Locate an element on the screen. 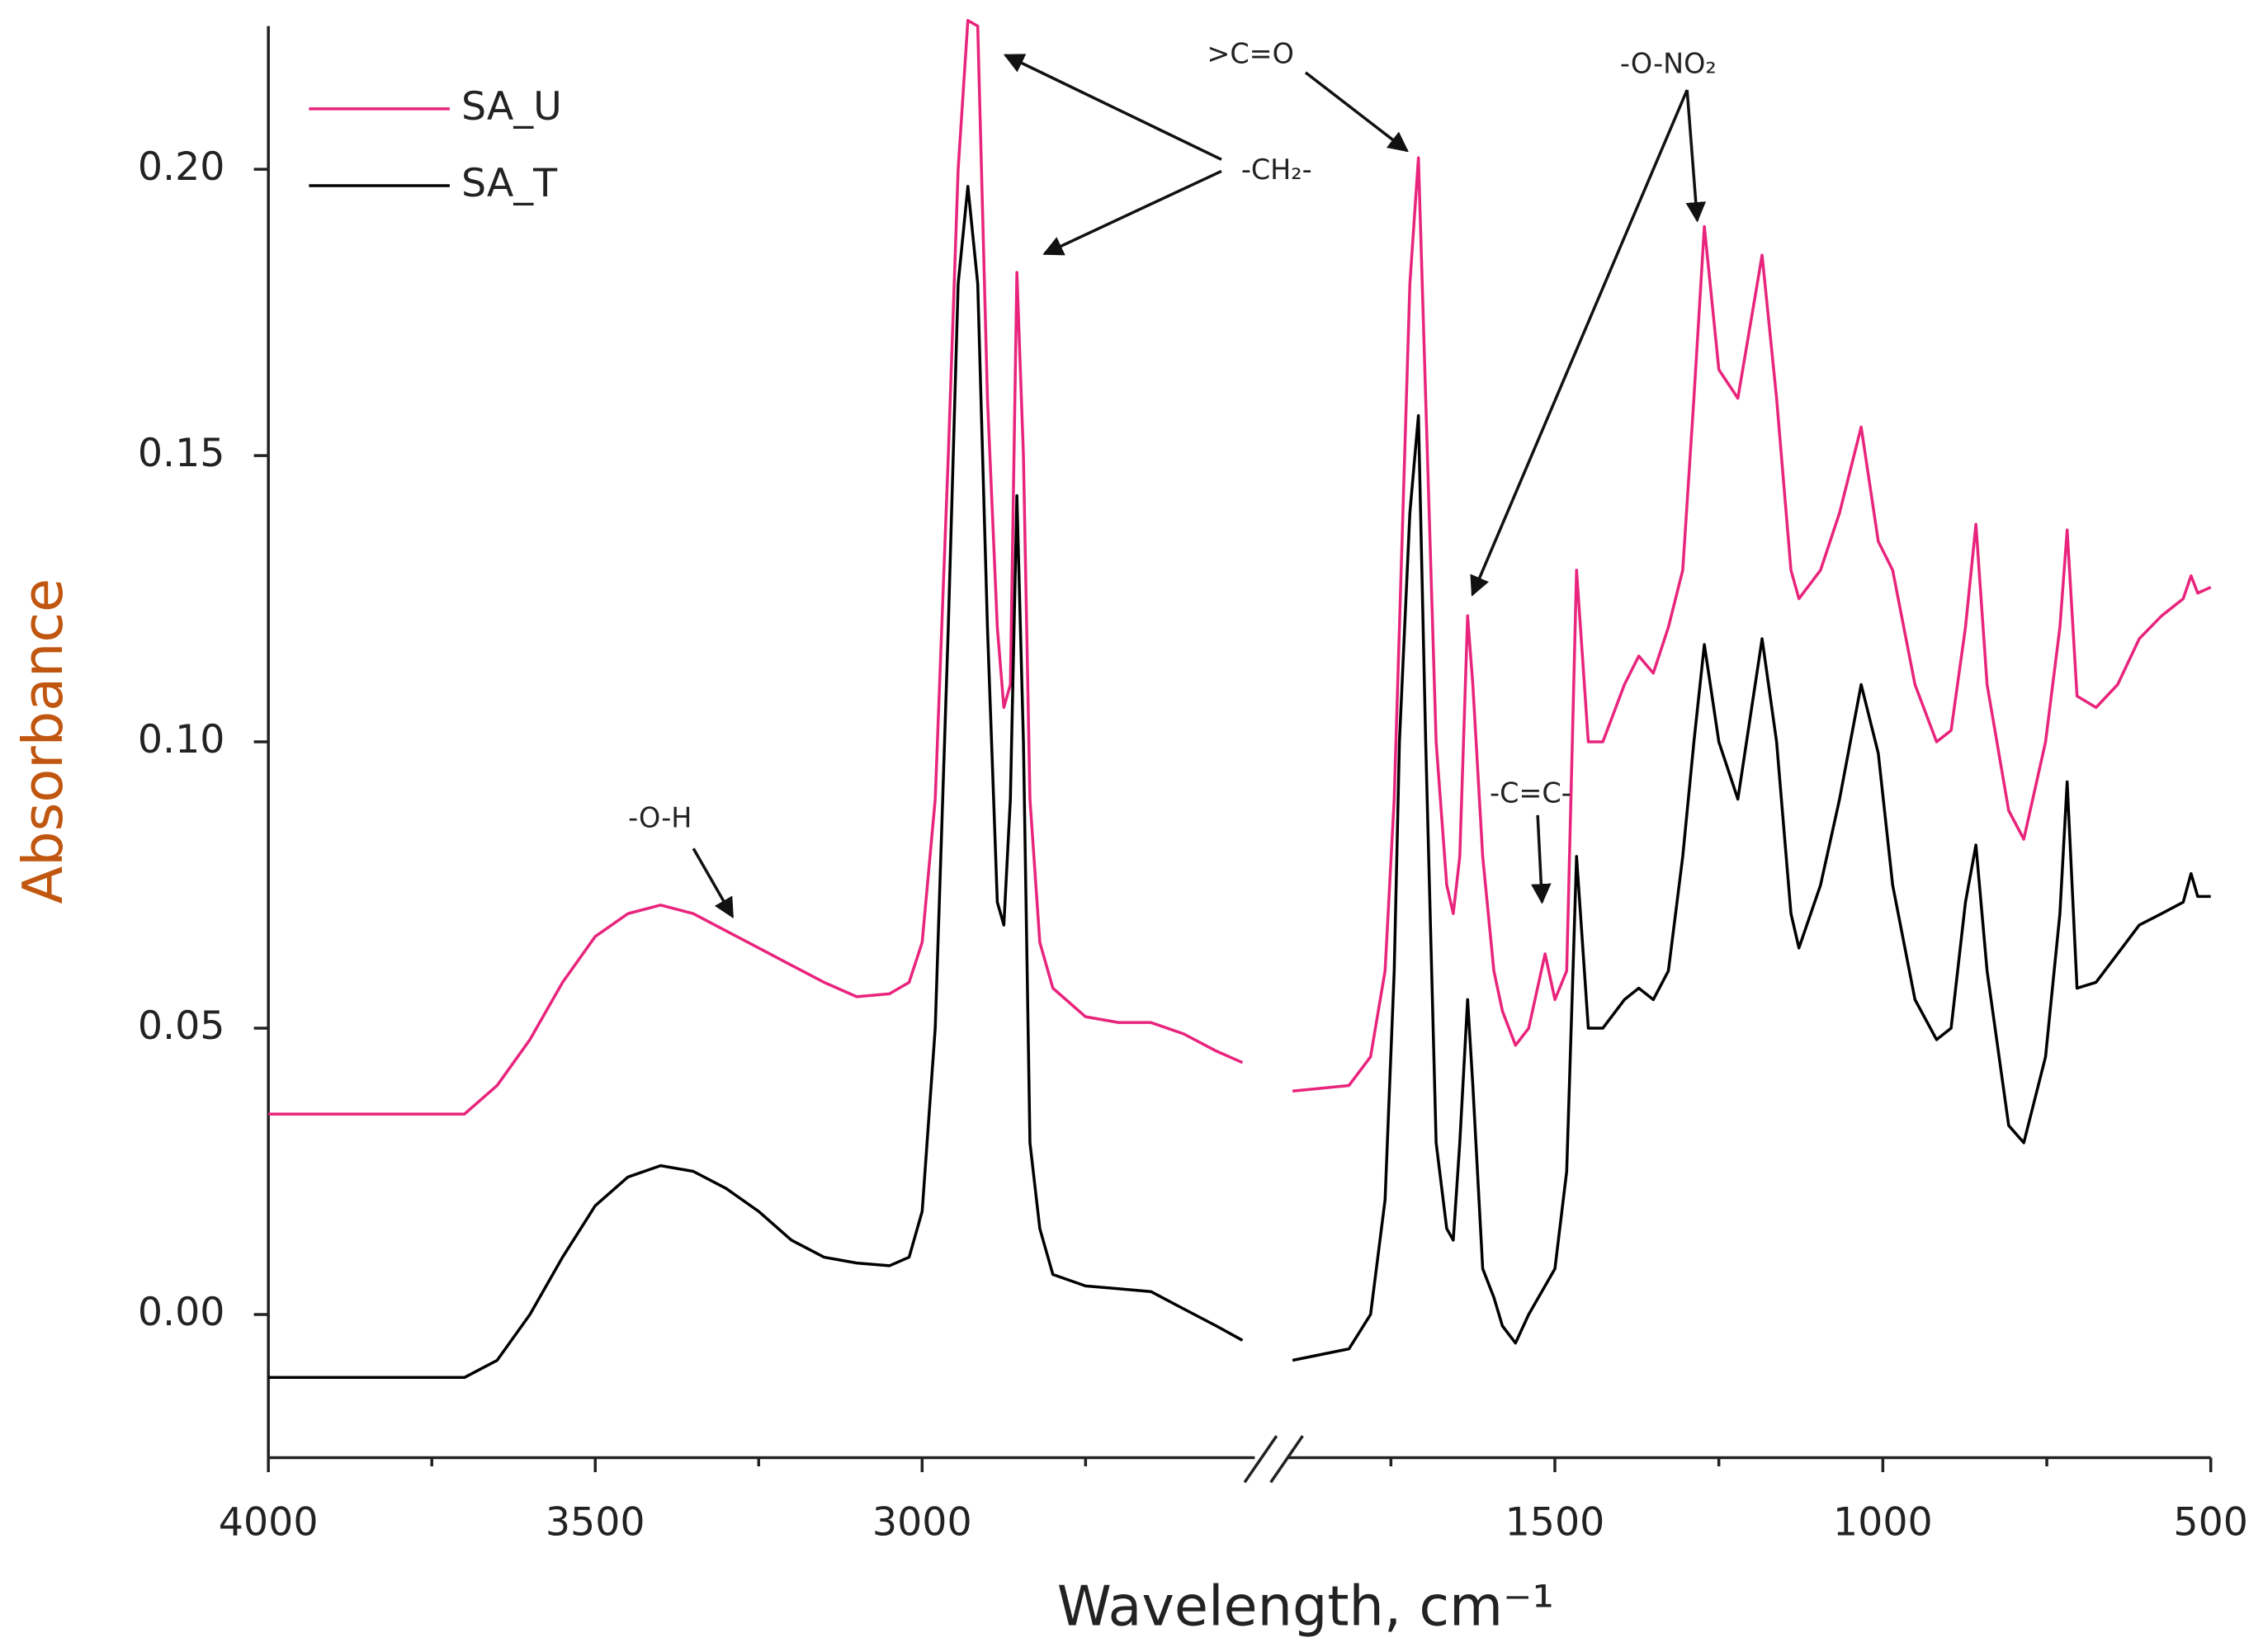 The width and height of the screenshot is (2263, 1652). y-axis-label: Absorbance is located at coordinates (43, 741).